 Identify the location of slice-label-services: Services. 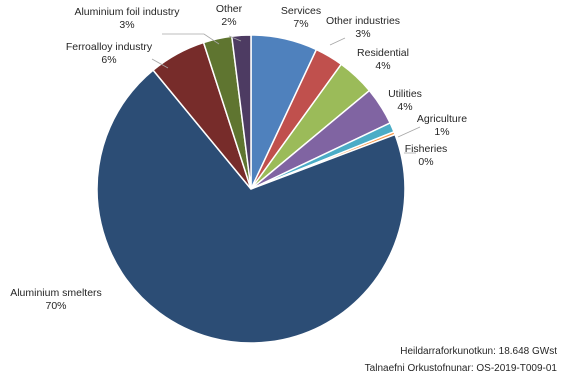
(301, 11).